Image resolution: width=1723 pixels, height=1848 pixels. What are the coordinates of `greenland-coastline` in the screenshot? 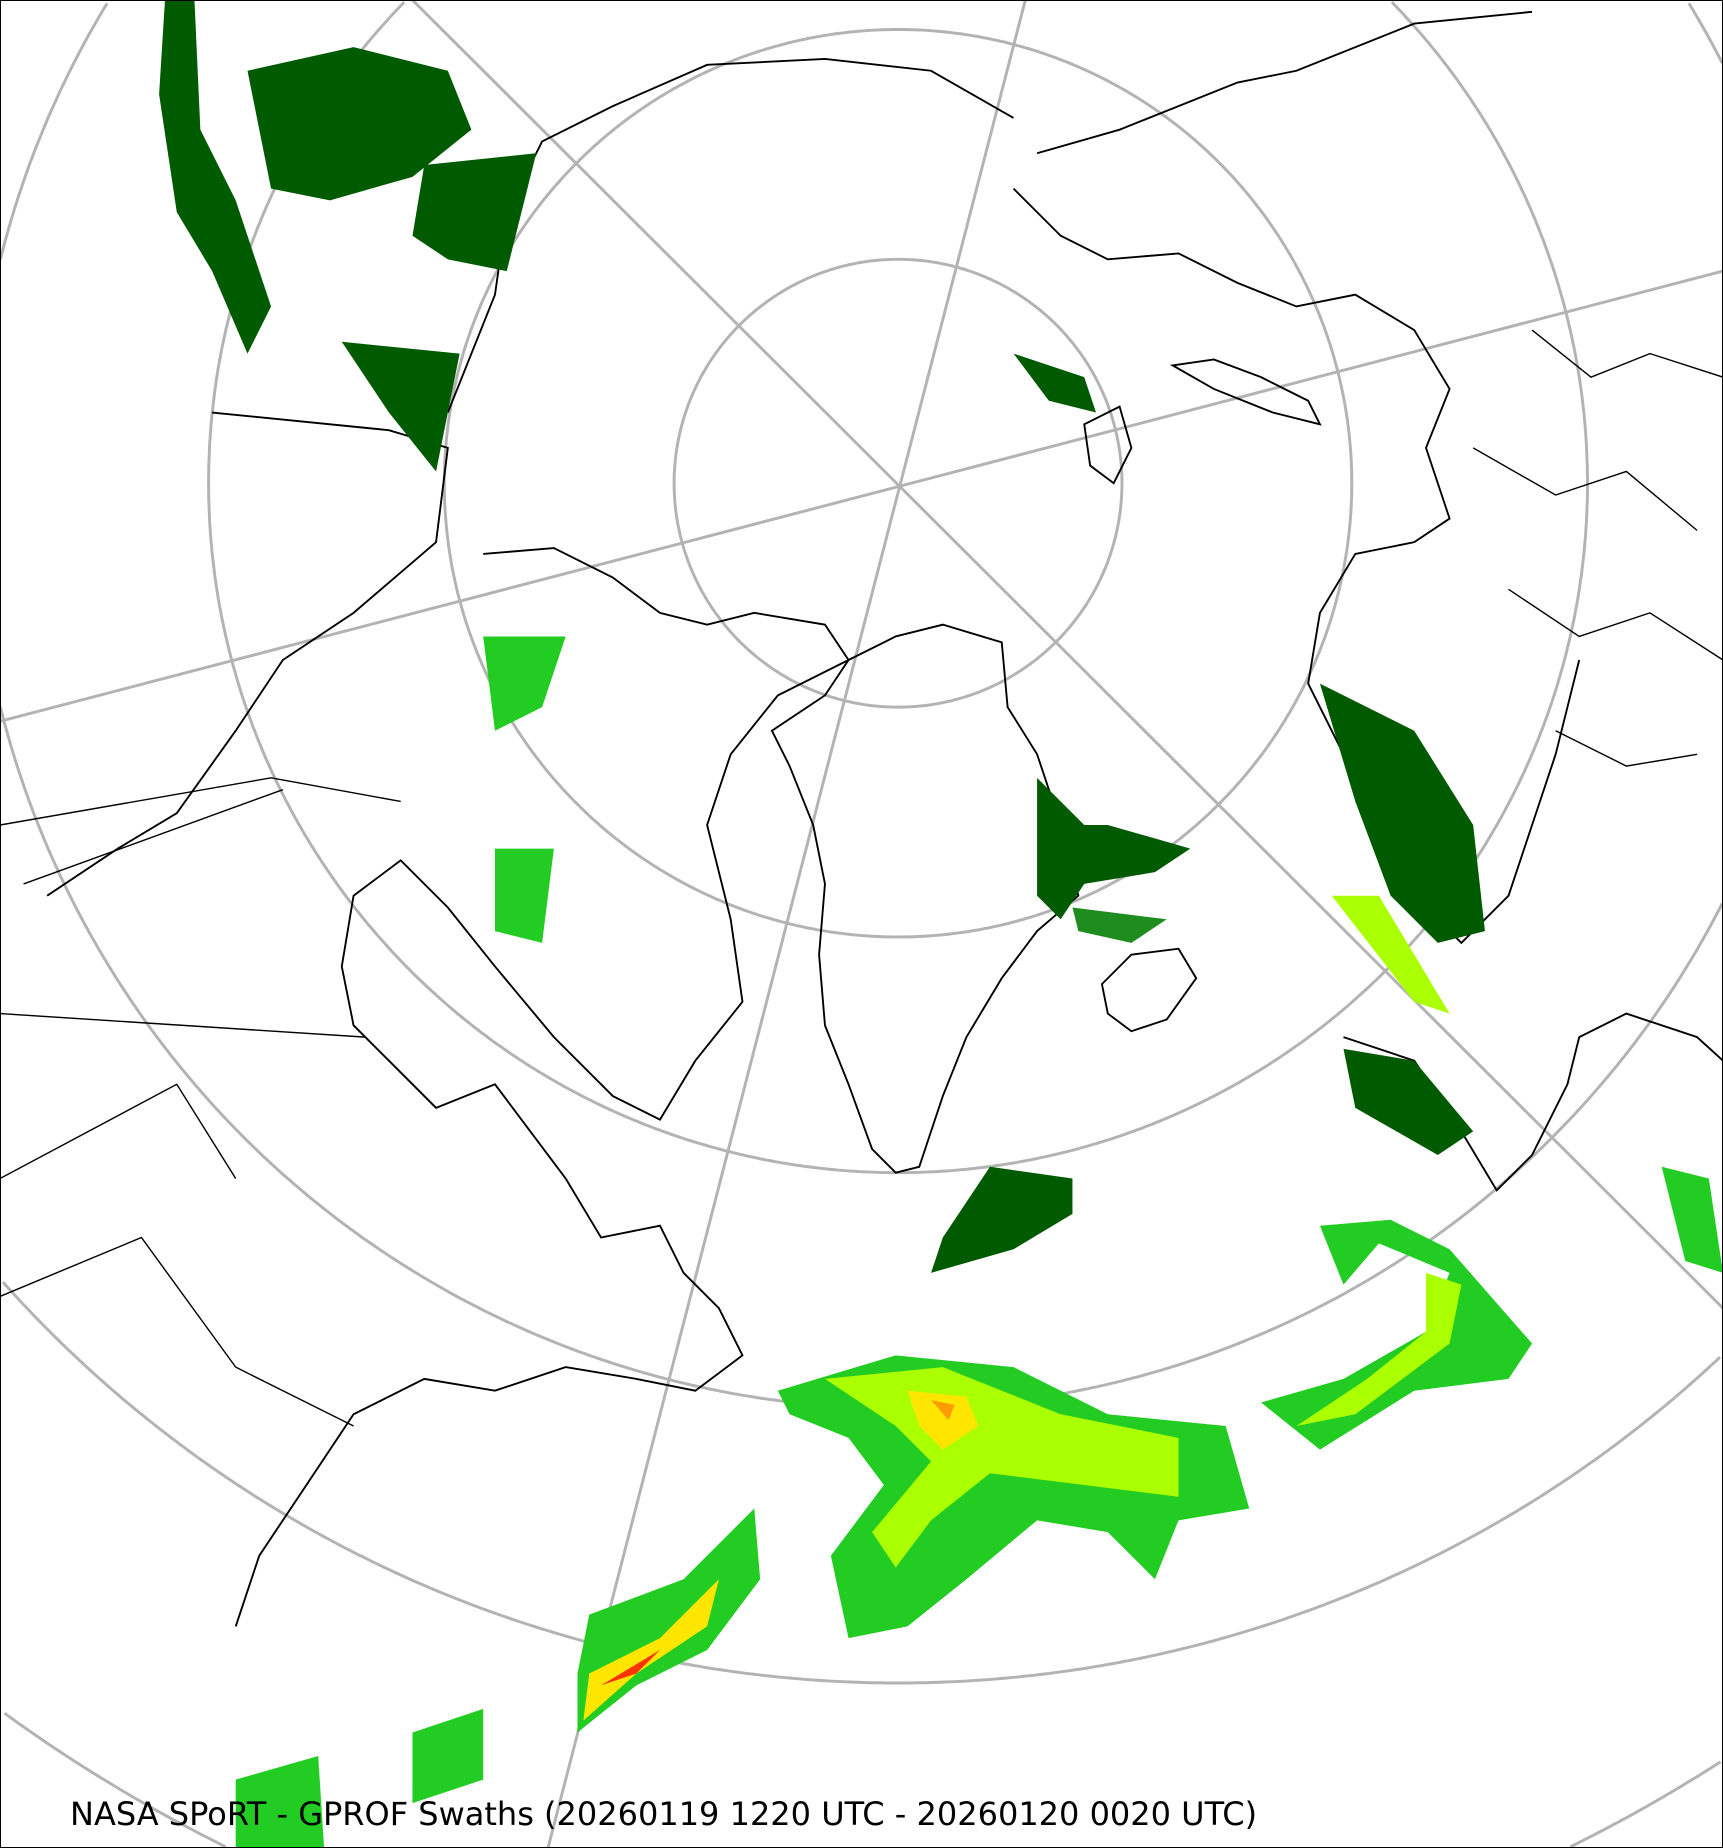 It's located at (925, 898).